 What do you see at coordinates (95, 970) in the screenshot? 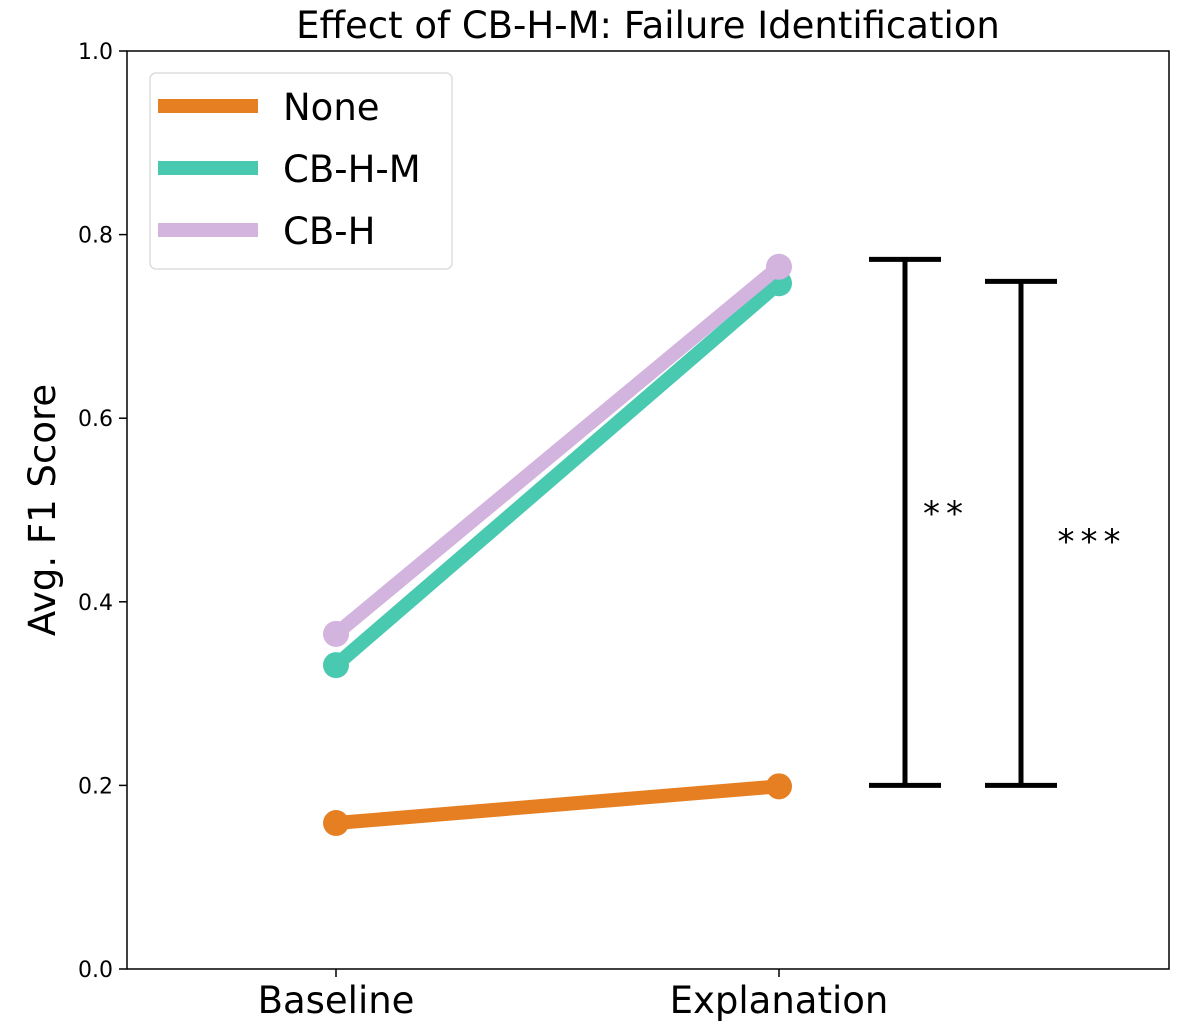
I see `y-tick-label: 0.0` at bounding box center [95, 970].